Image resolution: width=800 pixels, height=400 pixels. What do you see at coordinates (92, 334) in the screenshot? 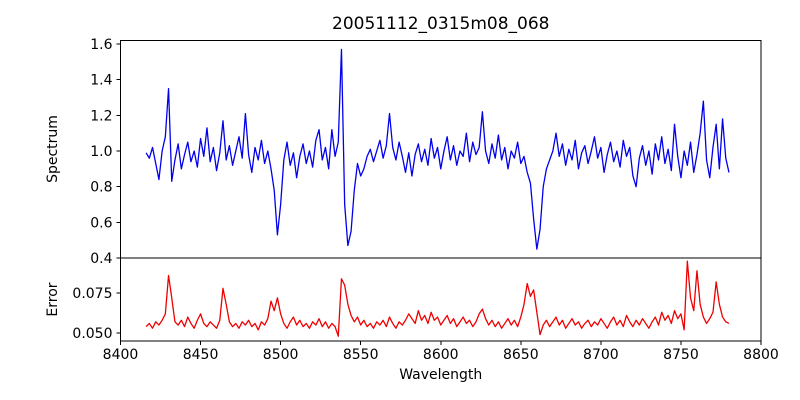
I see `error-y-tick-label: 0.050` at bounding box center [92, 334].